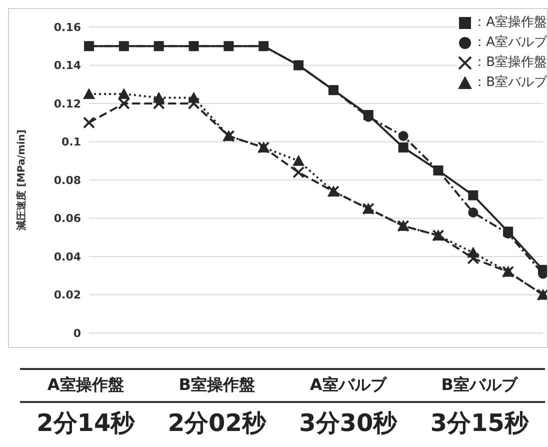 This screenshot has width=548, height=447. What do you see at coordinates (68, 257) in the screenshot?
I see `y-tick-label: 0.04` at bounding box center [68, 257].